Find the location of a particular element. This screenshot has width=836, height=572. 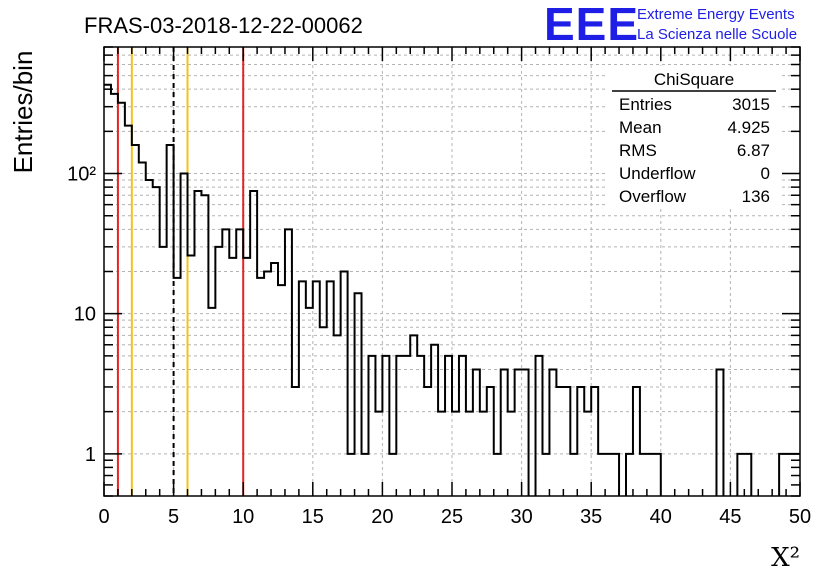

x-tick-labels: 0 5 10 15 20 25 30 35 40 45 50 is located at coordinates (454, 517).